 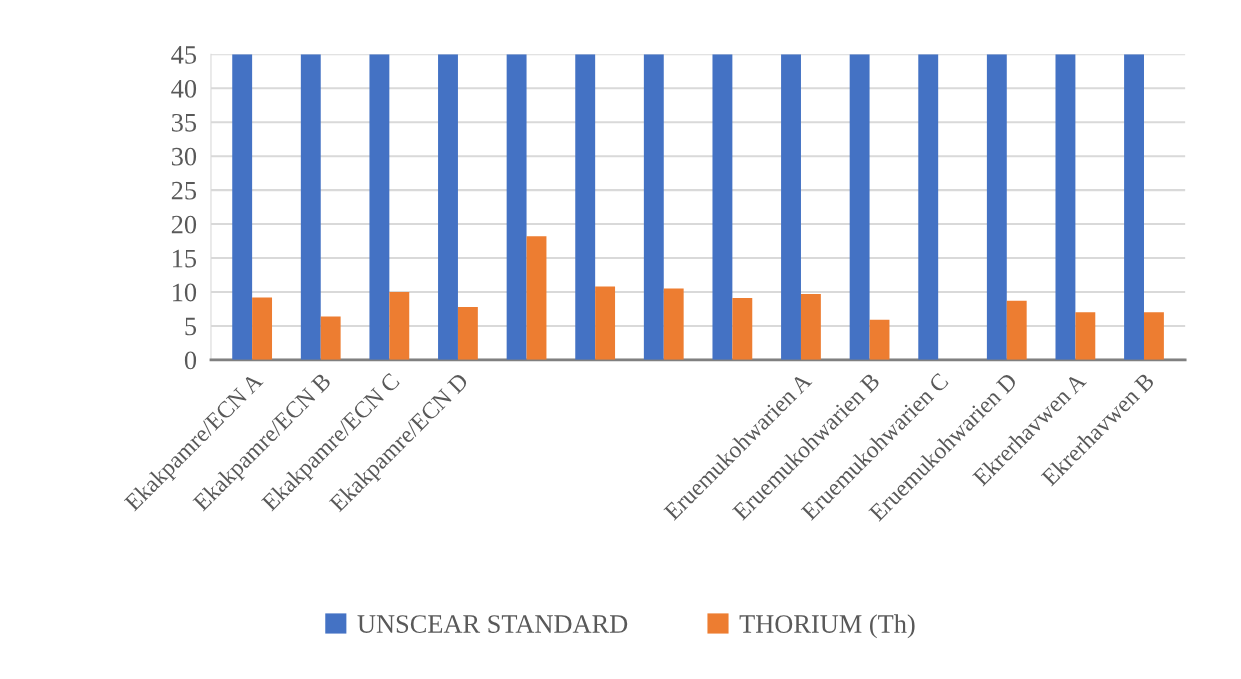 What do you see at coordinates (185, 292) in the screenshot?
I see `y-tick-label: 10` at bounding box center [185, 292].